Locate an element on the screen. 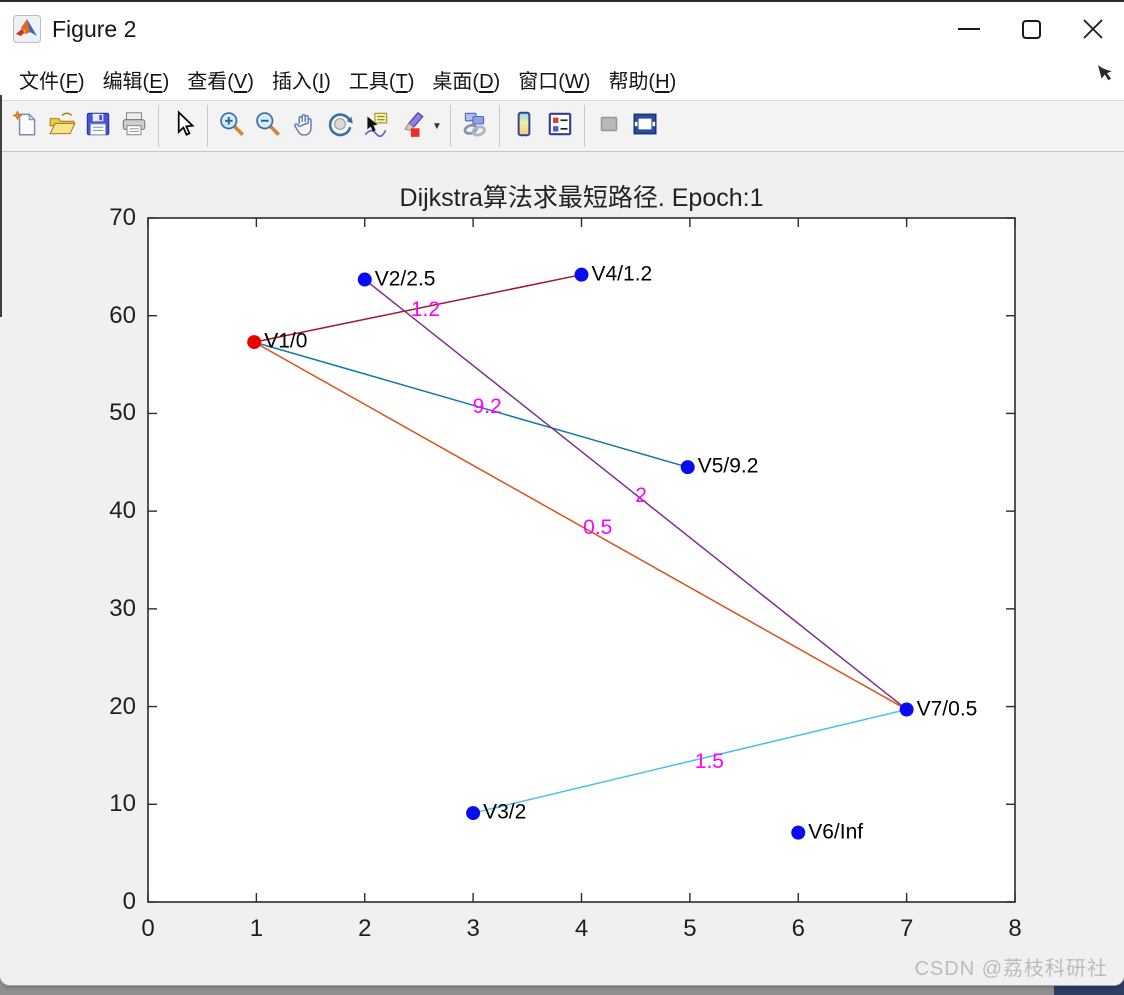 This screenshot has width=1124, height=995. menu-item-t: 工具(T) is located at coordinates (381, 81).